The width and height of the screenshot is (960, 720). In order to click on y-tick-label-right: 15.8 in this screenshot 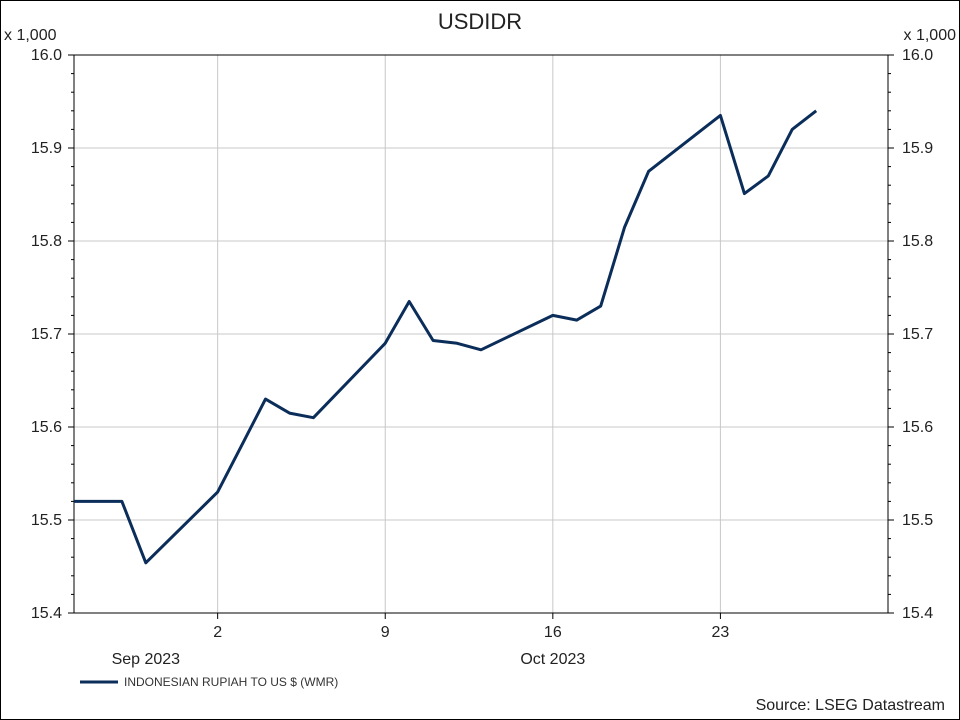, I will do `click(917, 241)`.